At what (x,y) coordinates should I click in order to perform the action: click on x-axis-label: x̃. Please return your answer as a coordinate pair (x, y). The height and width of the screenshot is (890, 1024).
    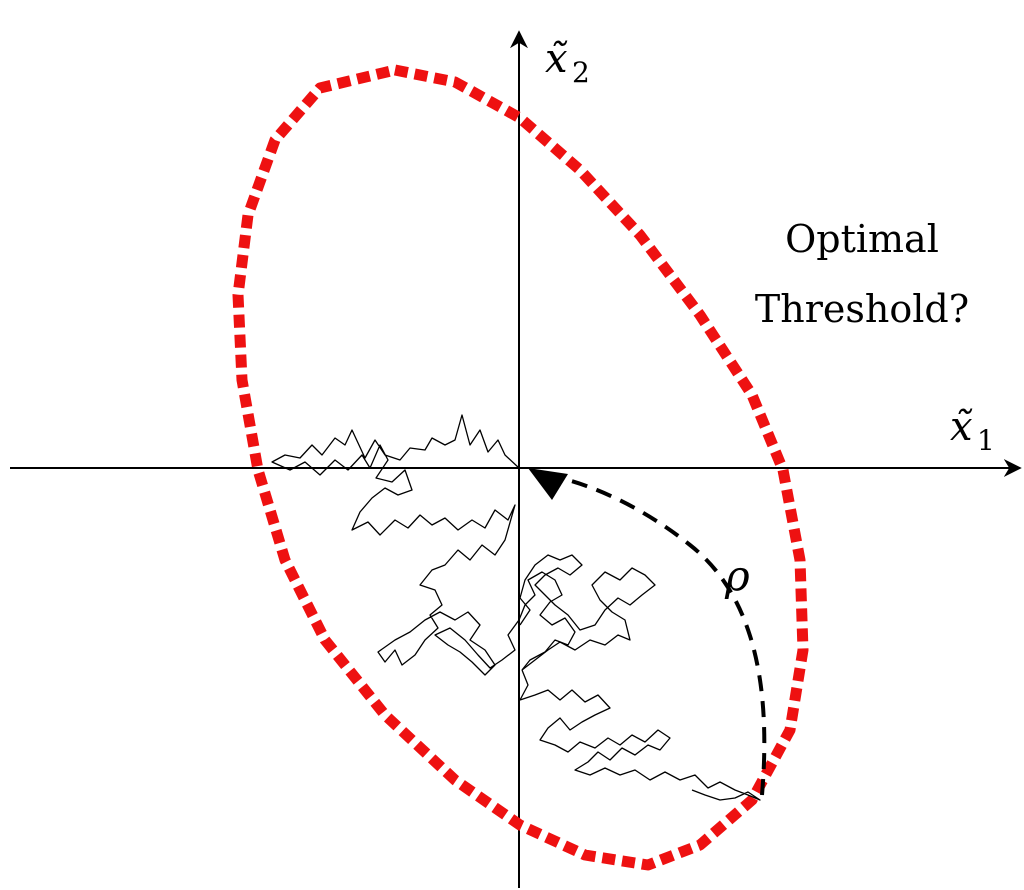
    Looking at the image, I should click on (961, 427).